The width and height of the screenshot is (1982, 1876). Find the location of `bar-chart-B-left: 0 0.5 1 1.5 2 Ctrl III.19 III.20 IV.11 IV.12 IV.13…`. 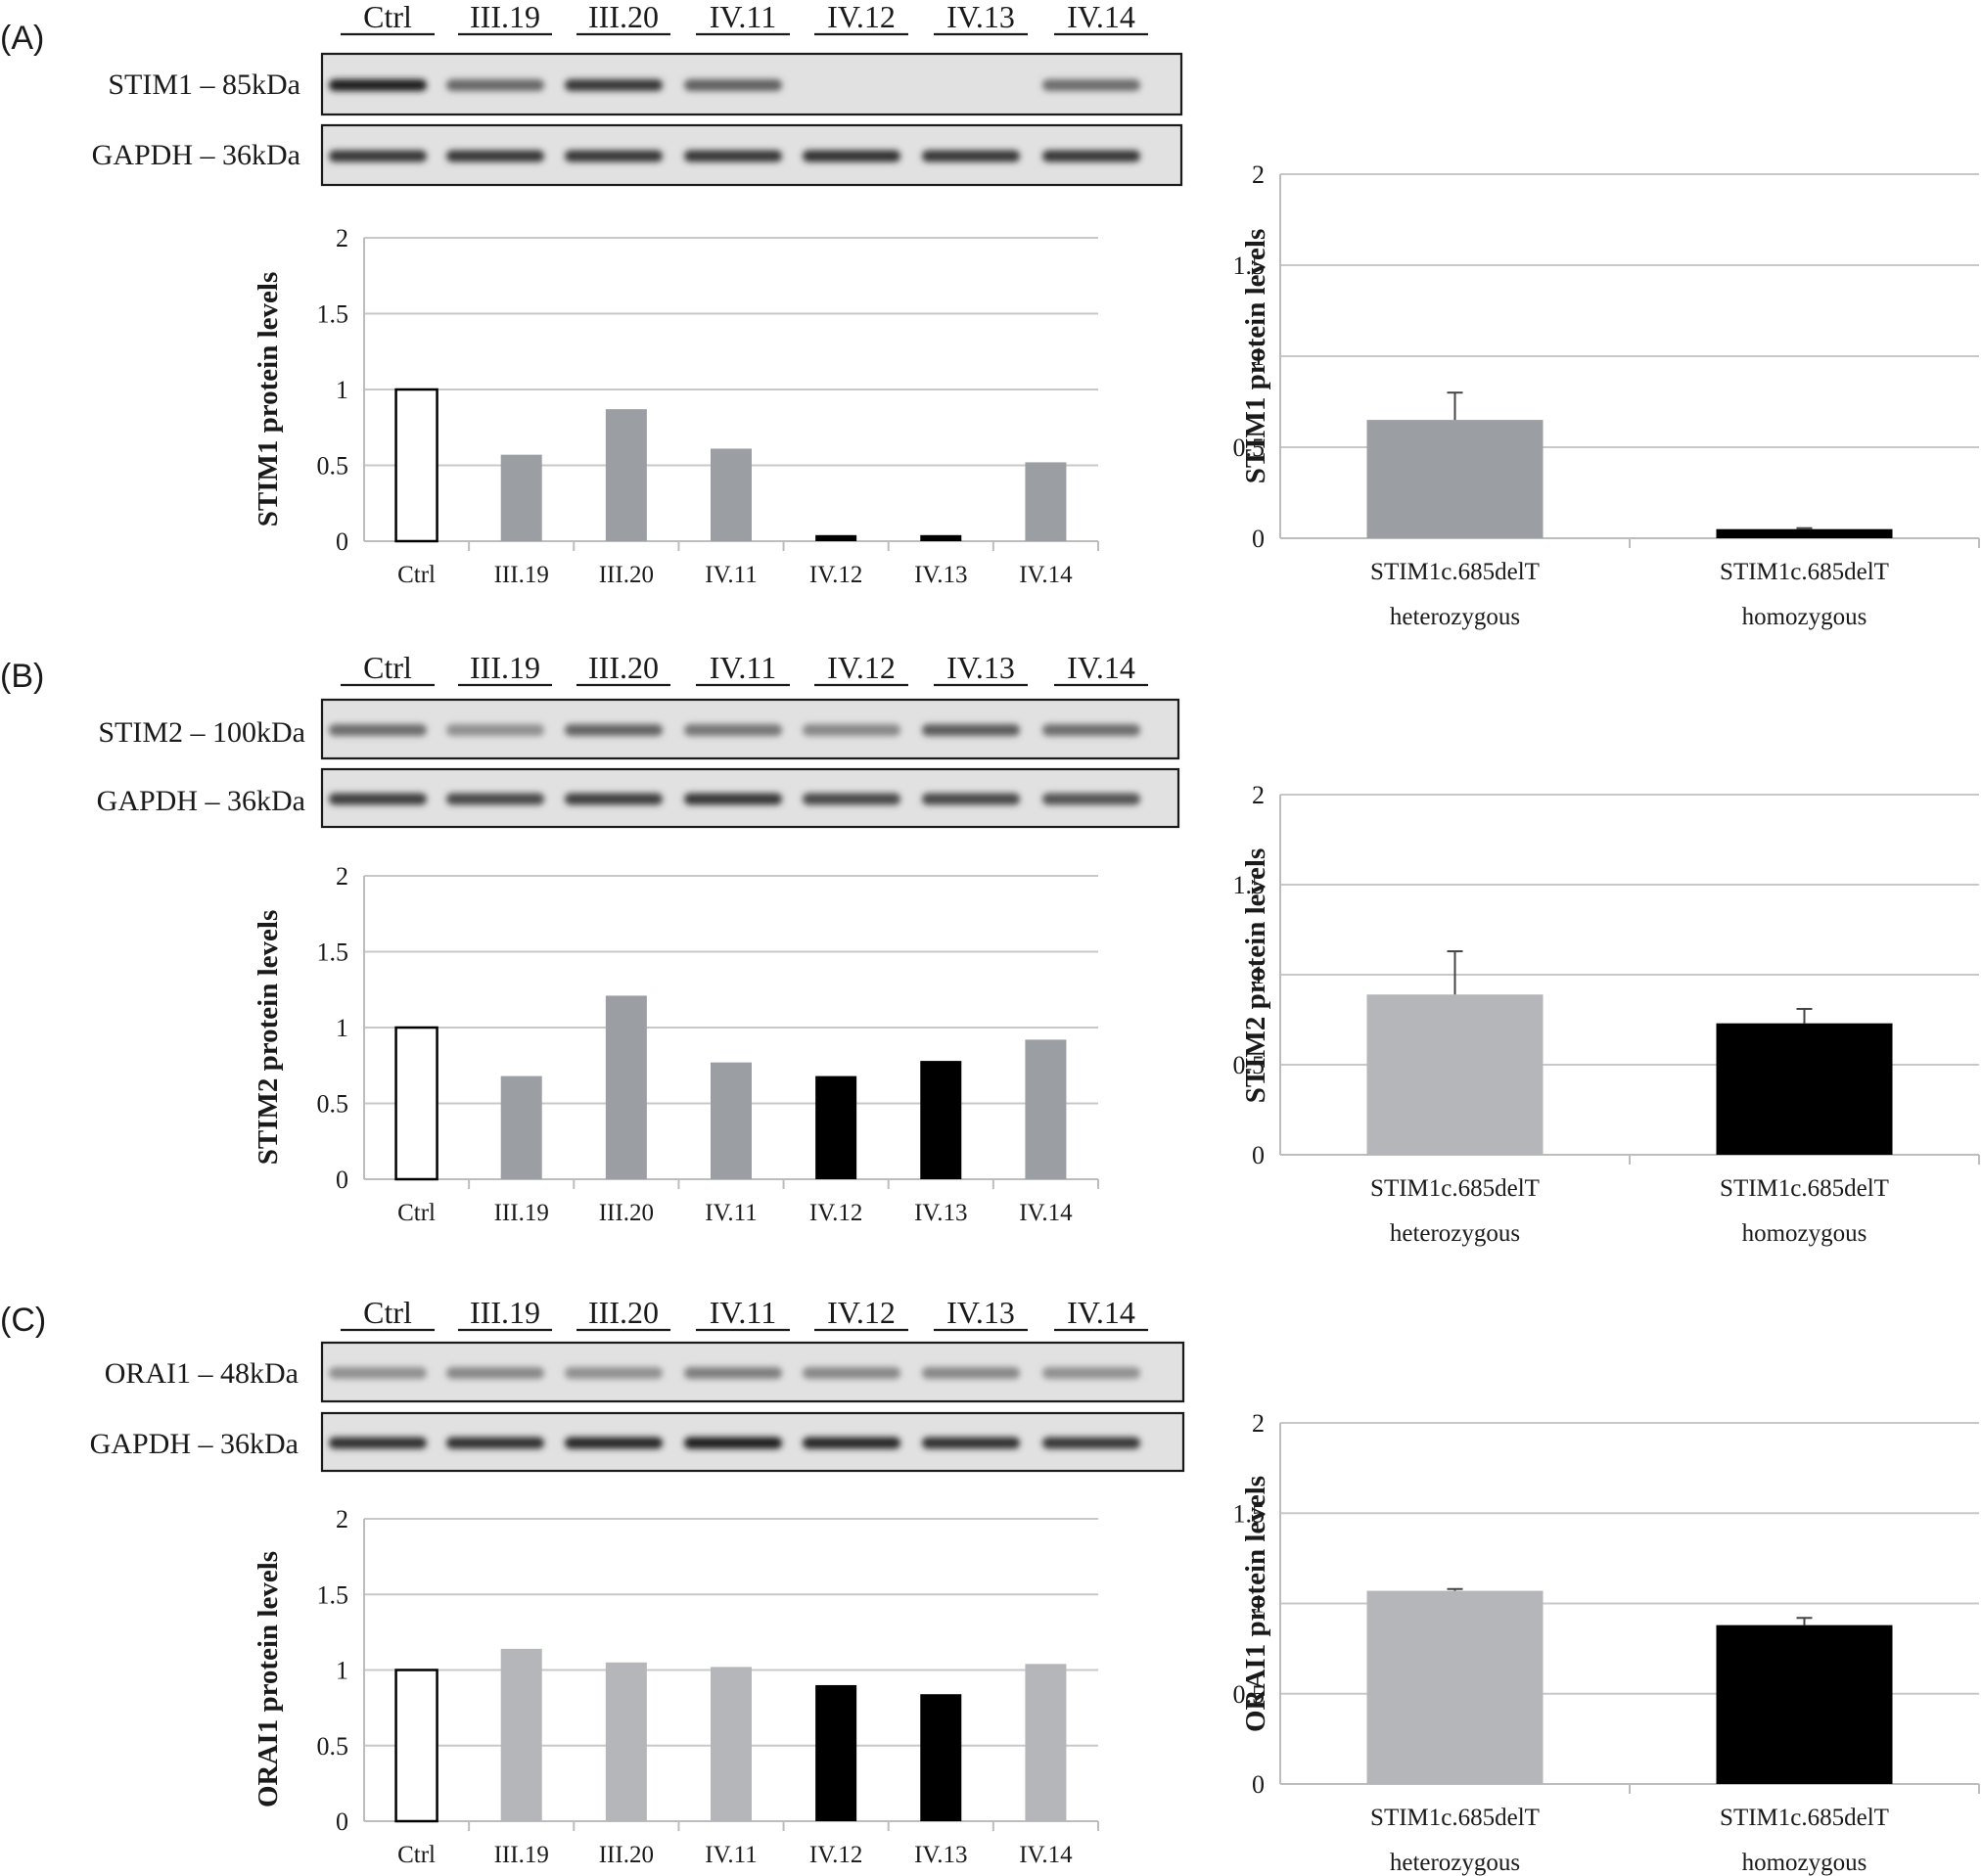

bar-chart-B-left: 0 0.5 1 1.5 2 Ctrl III.19 III.20 IV.11 IV.12 IV.13… is located at coordinates (676, 1044).